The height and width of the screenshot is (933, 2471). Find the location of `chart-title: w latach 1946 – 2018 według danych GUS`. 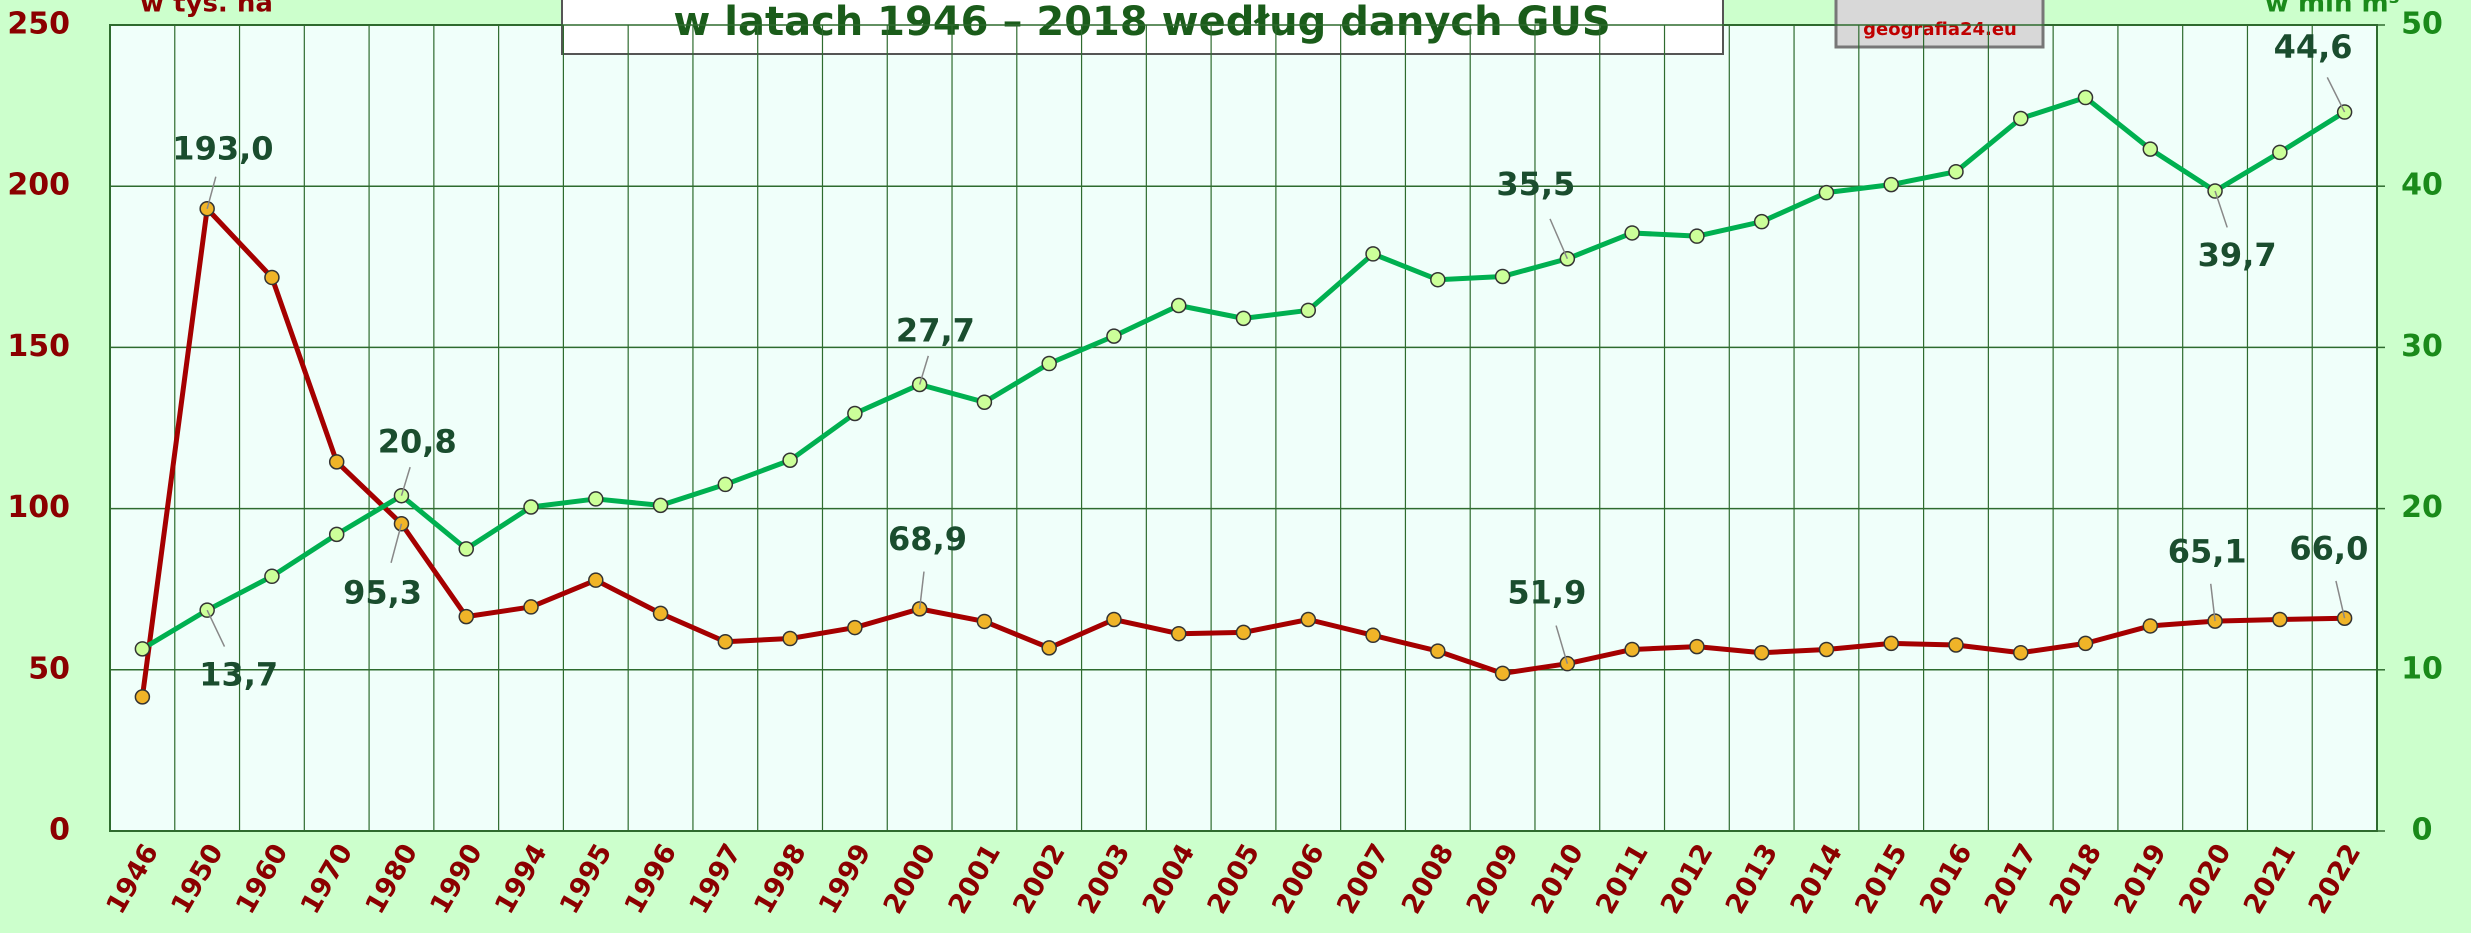

chart-title: w latach 1946 – 2018 według danych GUS is located at coordinates (1141, 22).